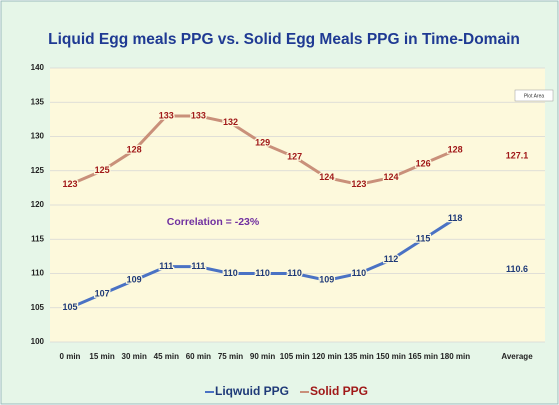 The width and height of the screenshot is (559, 405). What do you see at coordinates (455, 356) in the screenshot?
I see `x-tick-label: 180 min` at bounding box center [455, 356].